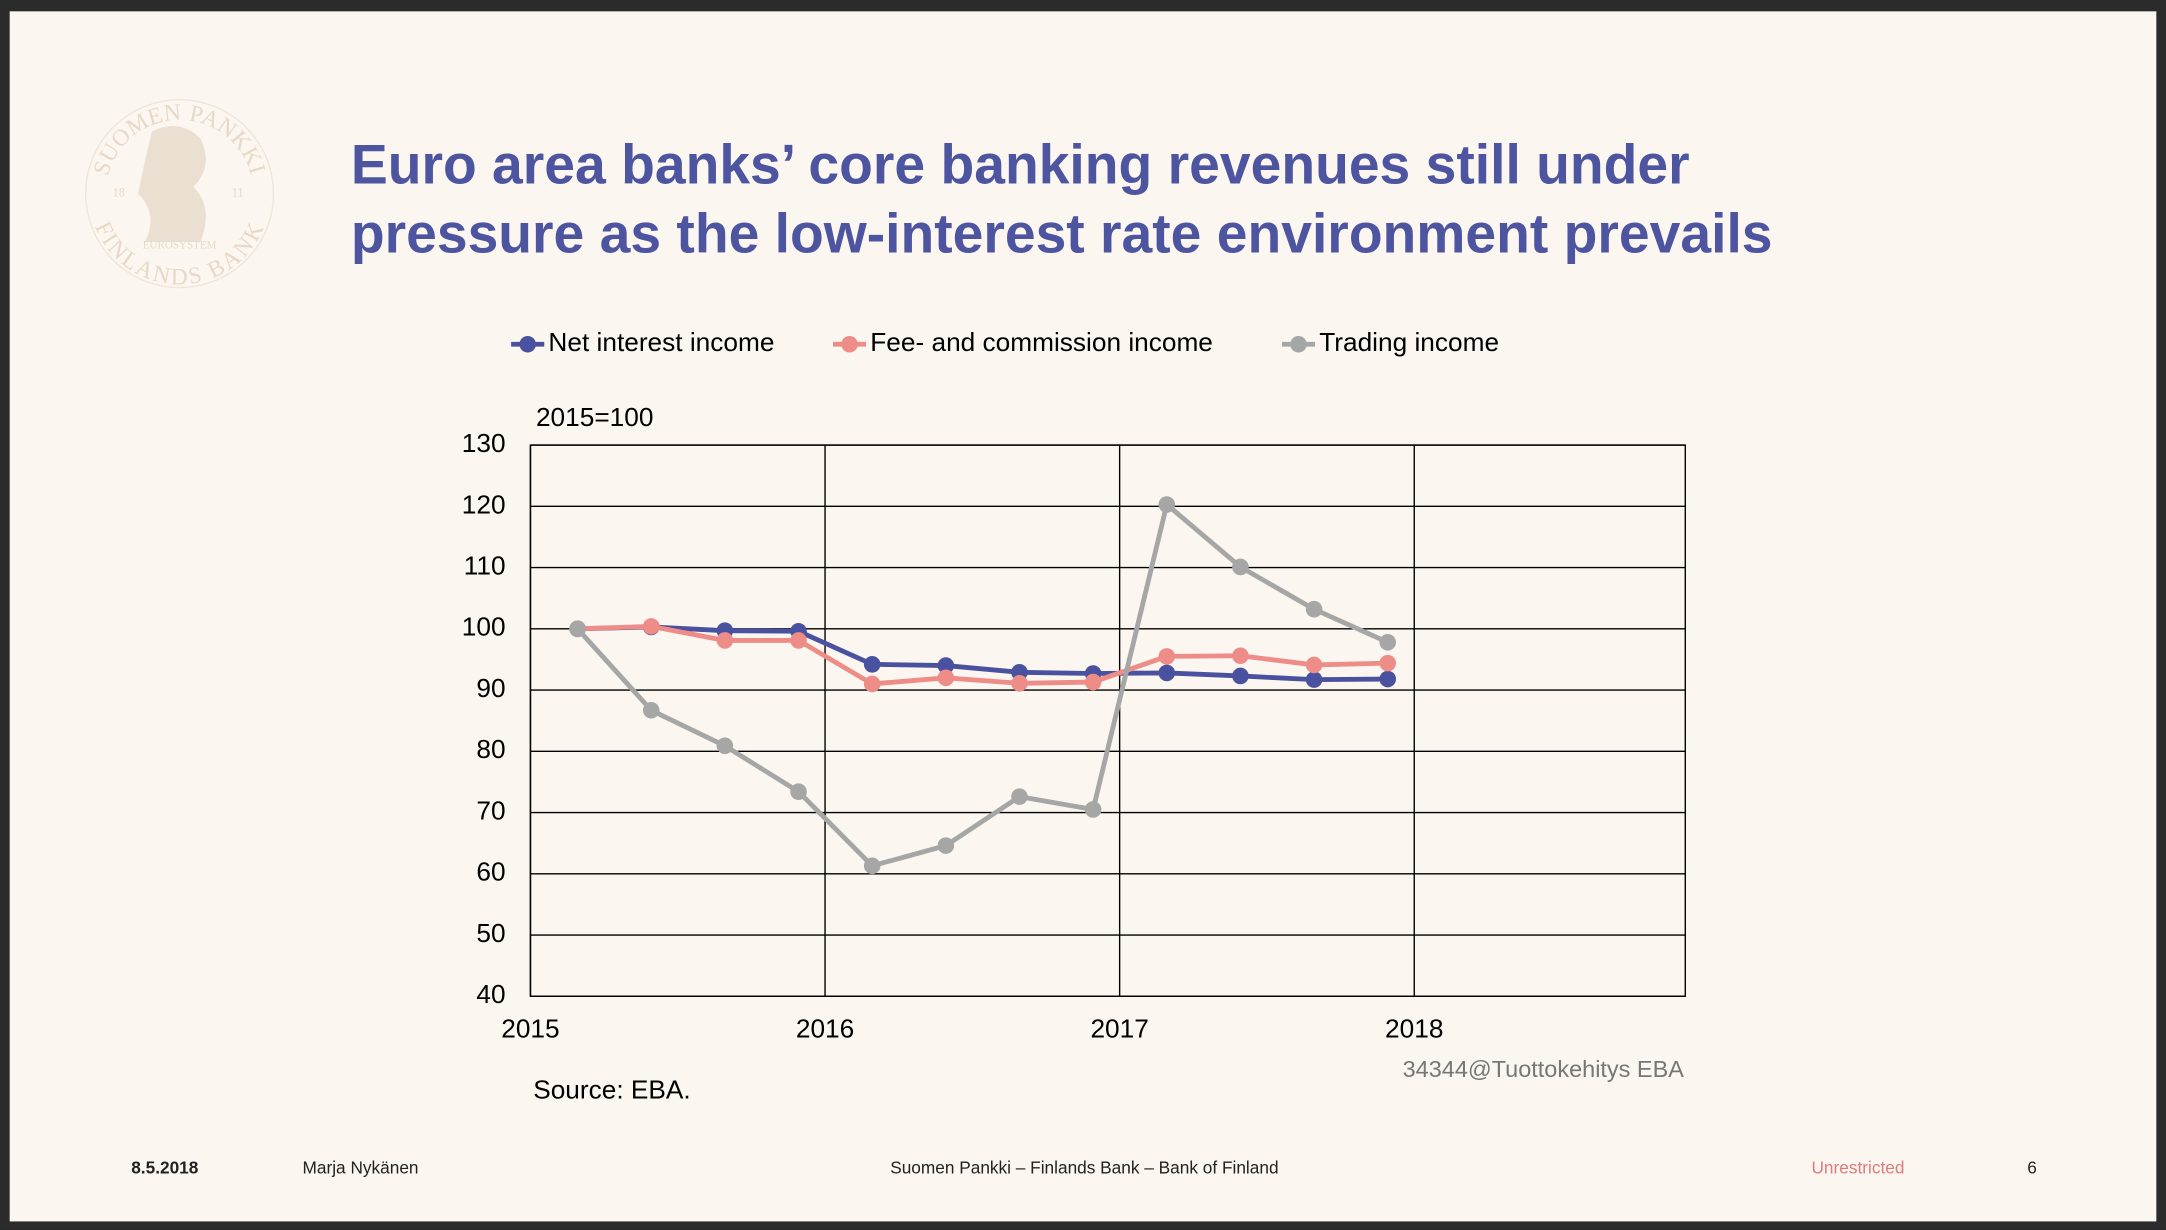 The image size is (2166, 1230). What do you see at coordinates (484, 627) in the screenshot?
I see `y-tick-label: 100` at bounding box center [484, 627].